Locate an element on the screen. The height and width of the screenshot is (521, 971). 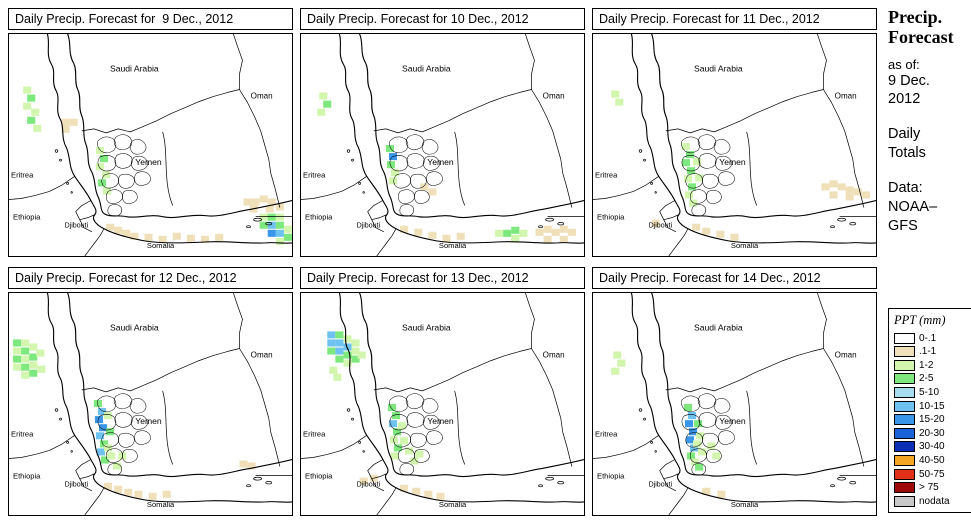
totals-line1: Daily is located at coordinates (904, 134).